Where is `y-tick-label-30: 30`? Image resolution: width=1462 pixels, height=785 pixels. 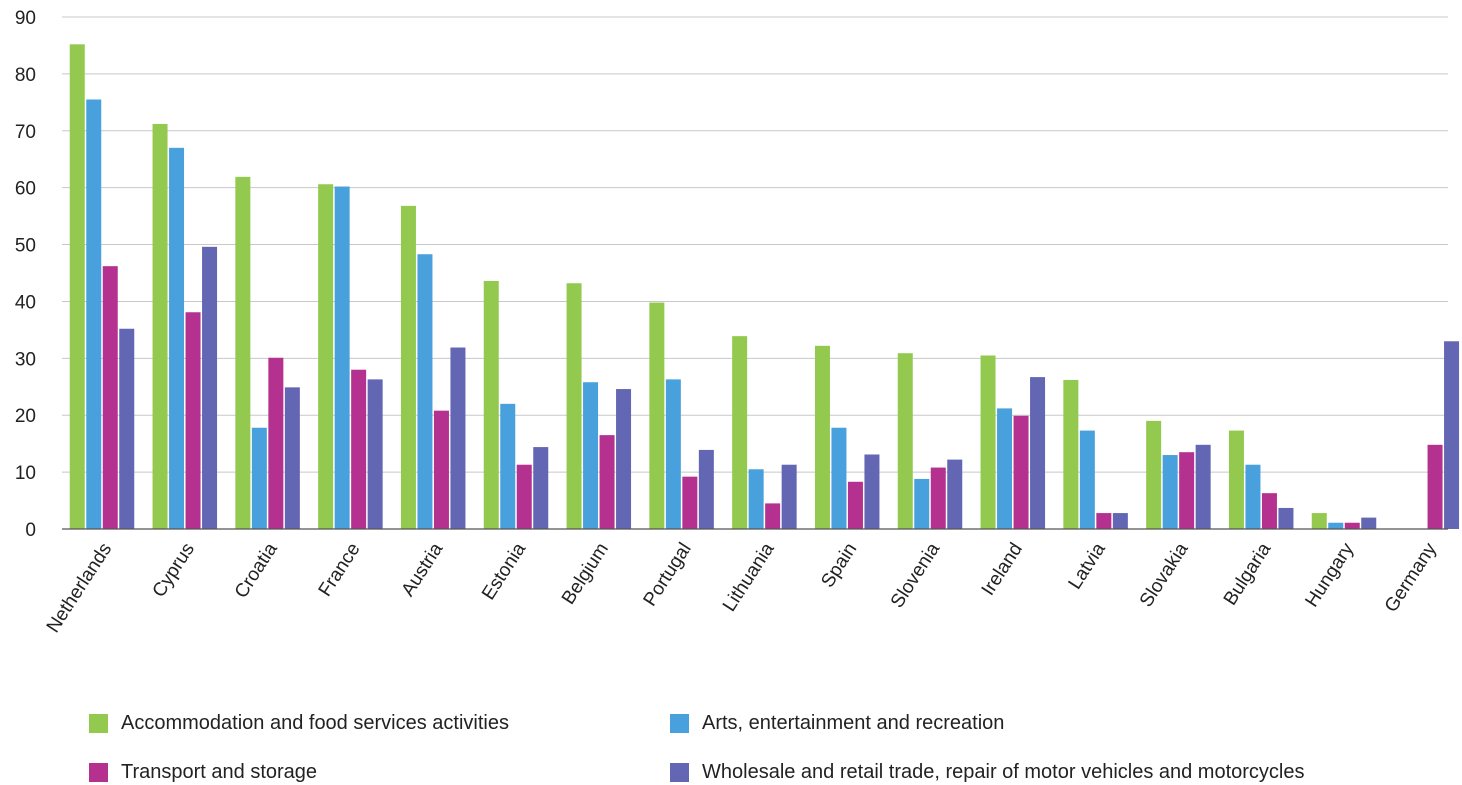
y-tick-label-30: 30 is located at coordinates (25, 359).